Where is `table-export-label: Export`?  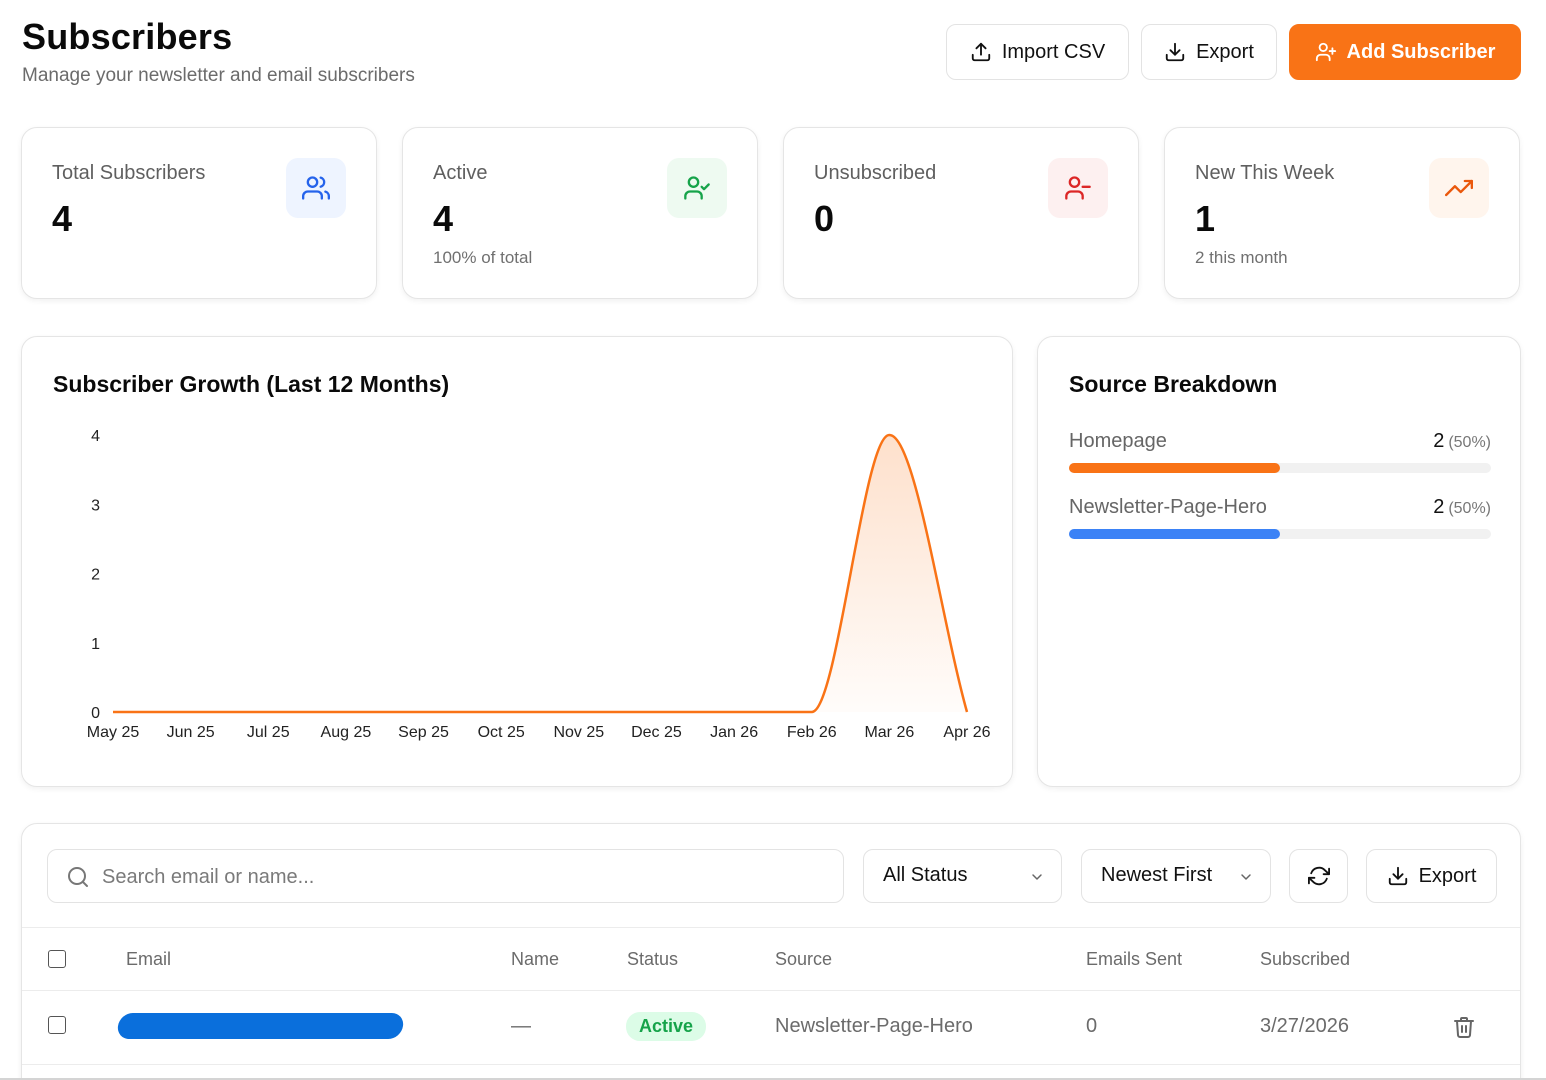
table-export-label: Export is located at coordinates (1447, 875).